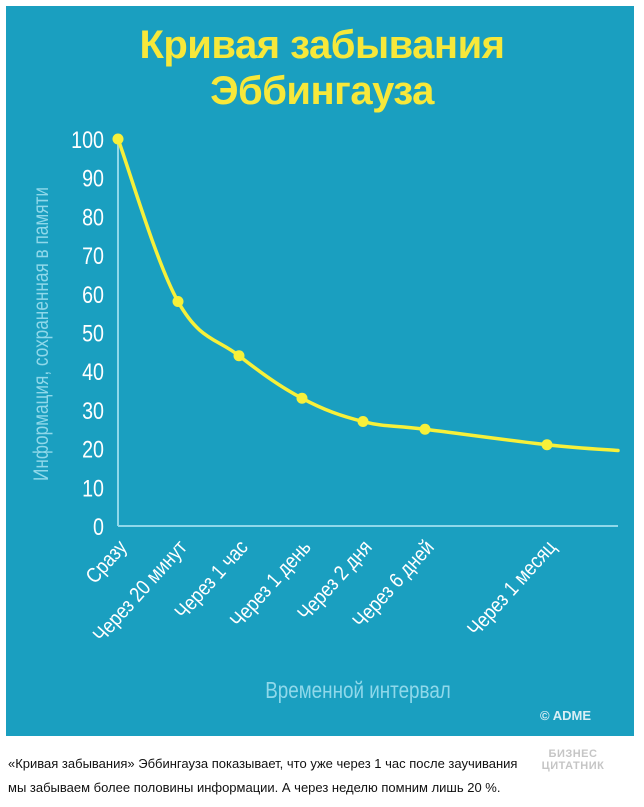 The width and height of the screenshot is (644, 807). What do you see at coordinates (565, 715) in the screenshot?
I see `copyright-label: © ADME` at bounding box center [565, 715].